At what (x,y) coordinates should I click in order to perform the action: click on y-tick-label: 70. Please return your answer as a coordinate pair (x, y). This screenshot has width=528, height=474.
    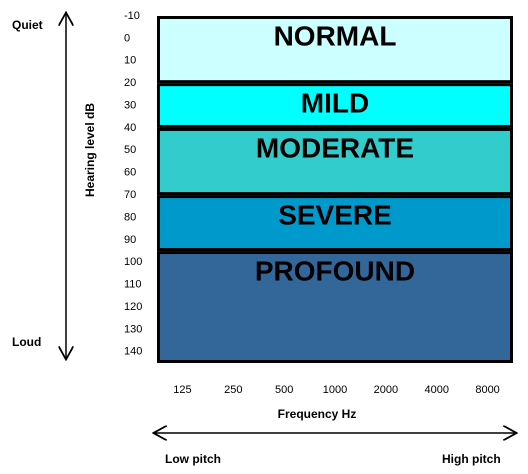
    Looking at the image, I should click on (130, 195).